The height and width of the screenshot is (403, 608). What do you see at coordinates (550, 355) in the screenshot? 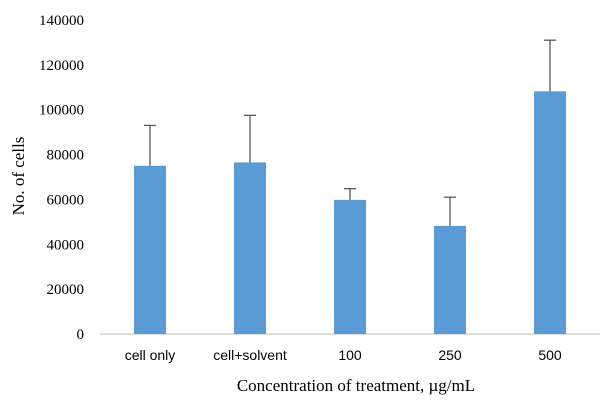
I see `x-tick-label: 500` at bounding box center [550, 355].